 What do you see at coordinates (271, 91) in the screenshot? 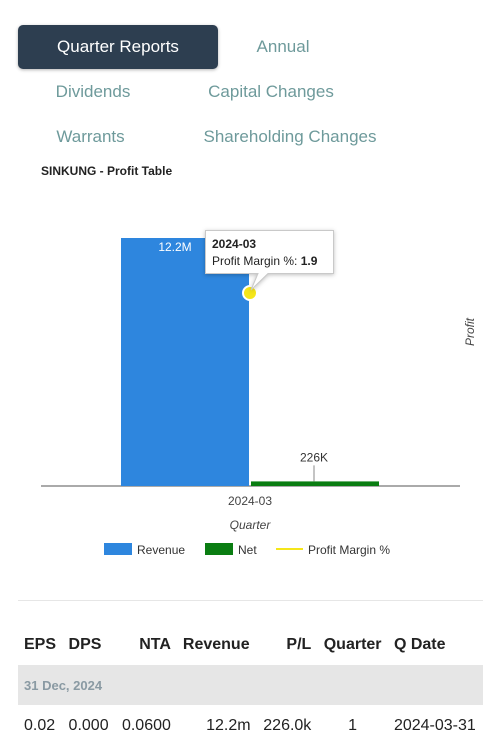
I see `tab-capital-changes: Capital Changes` at bounding box center [271, 91].